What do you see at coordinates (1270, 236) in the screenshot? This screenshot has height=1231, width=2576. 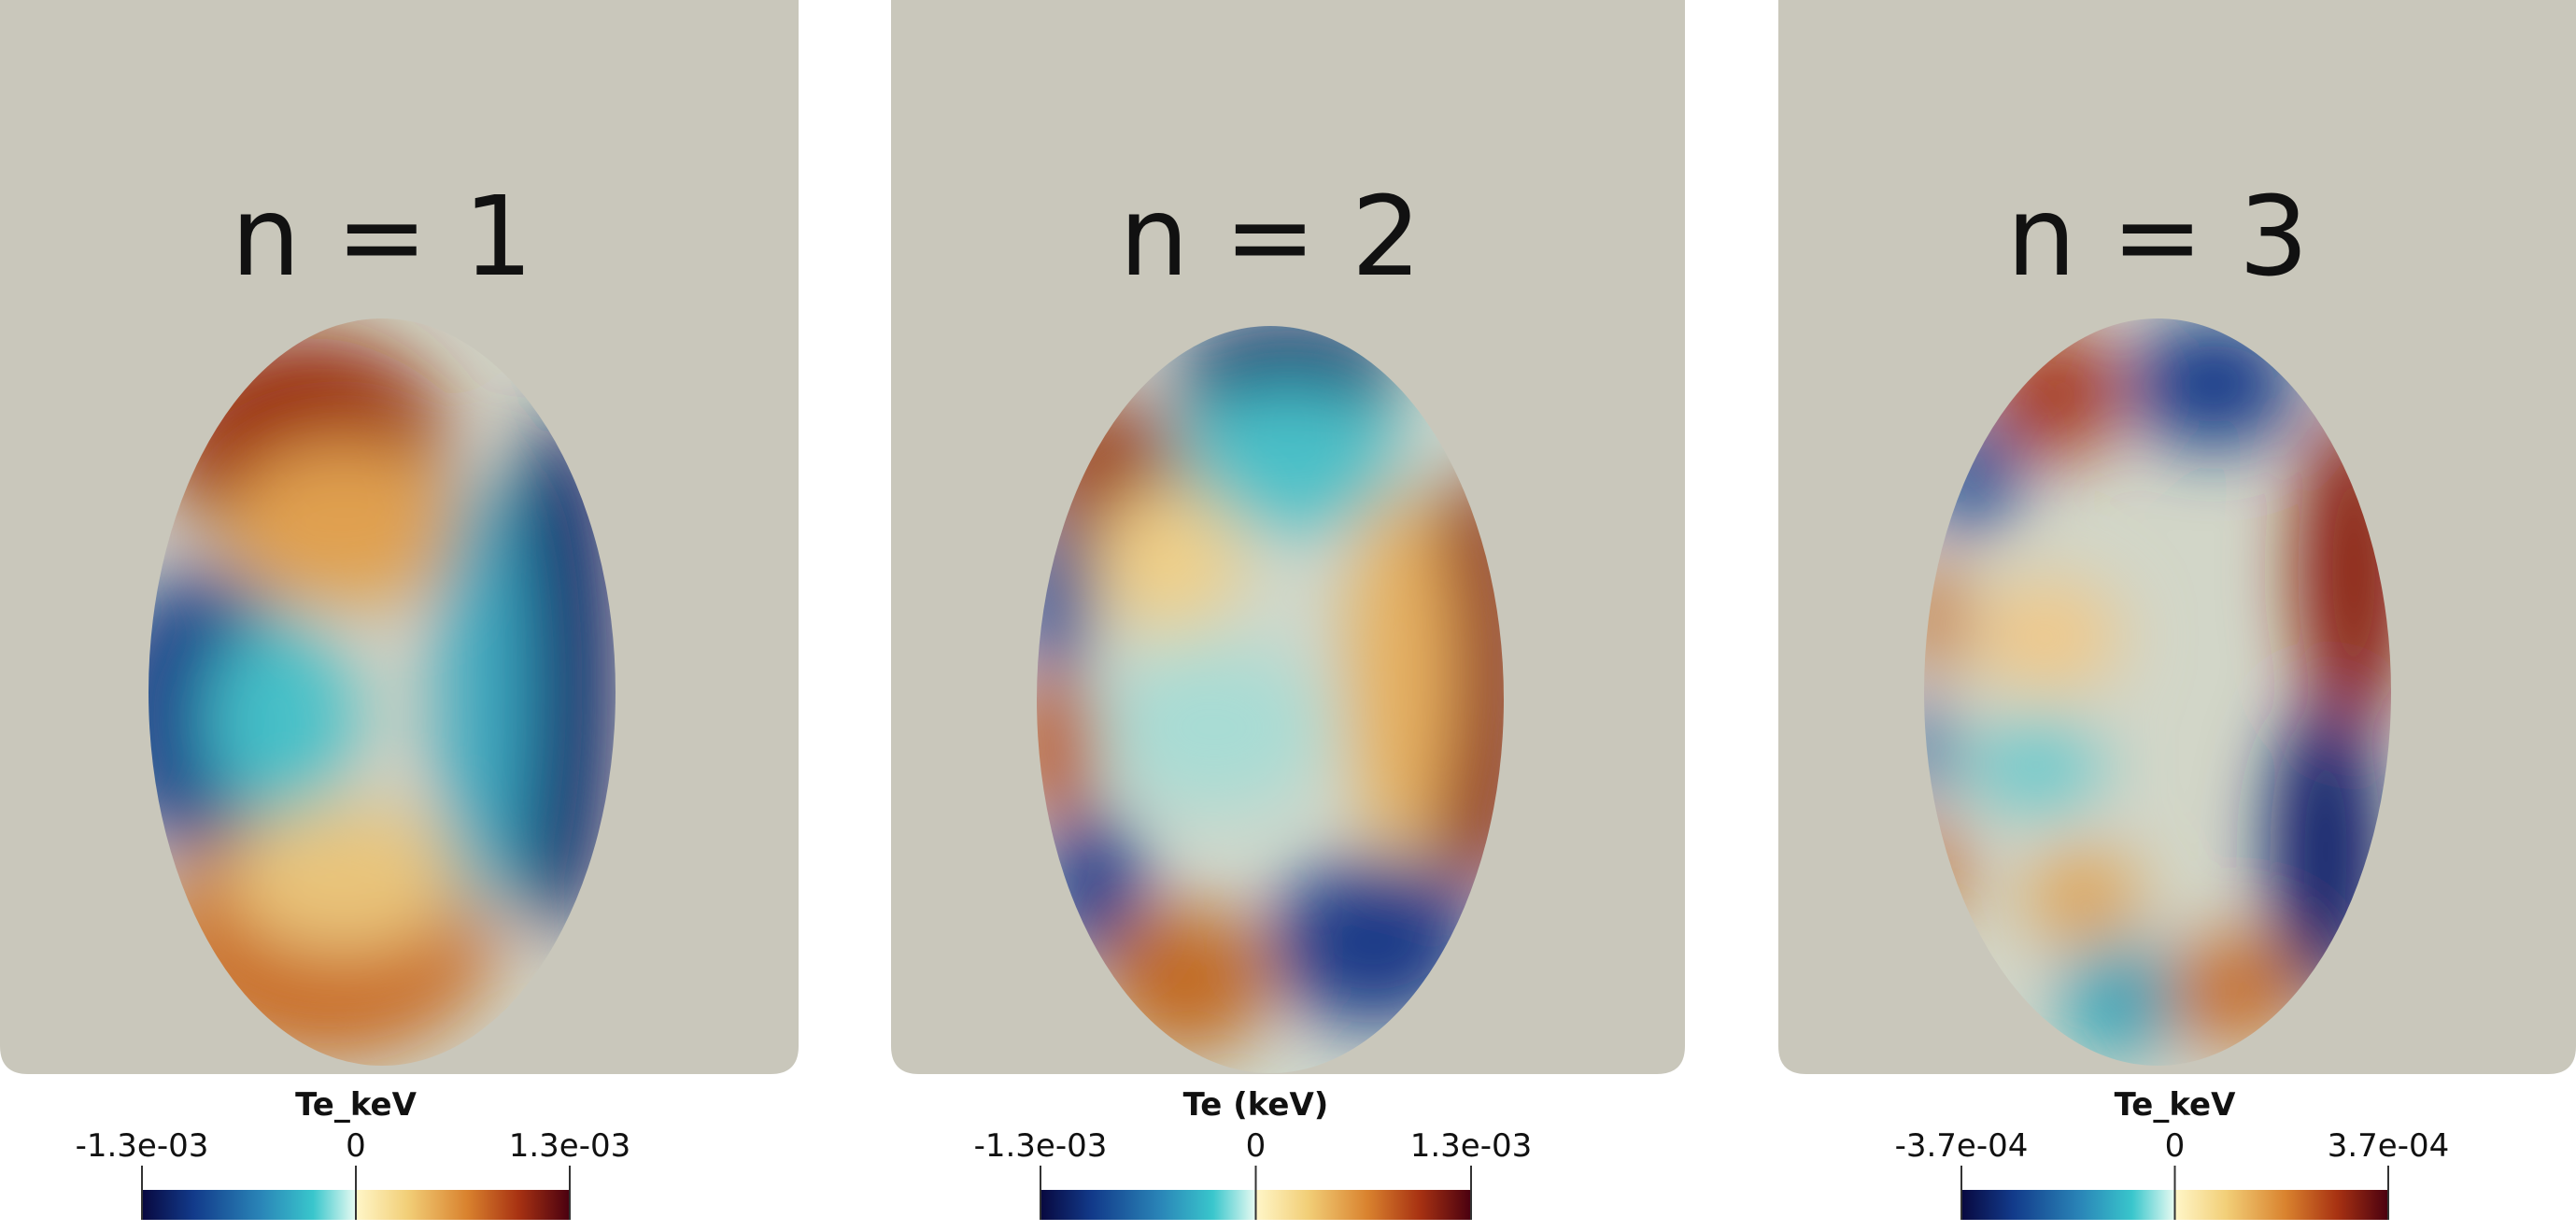 I see `panel-label: n = 2` at bounding box center [1270, 236].